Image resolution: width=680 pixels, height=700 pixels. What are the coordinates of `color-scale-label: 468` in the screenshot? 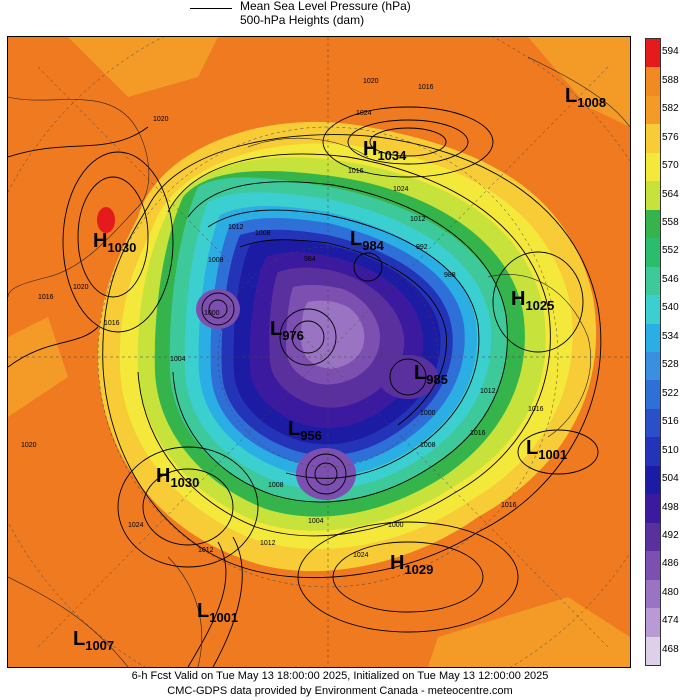 It's located at (670, 649).